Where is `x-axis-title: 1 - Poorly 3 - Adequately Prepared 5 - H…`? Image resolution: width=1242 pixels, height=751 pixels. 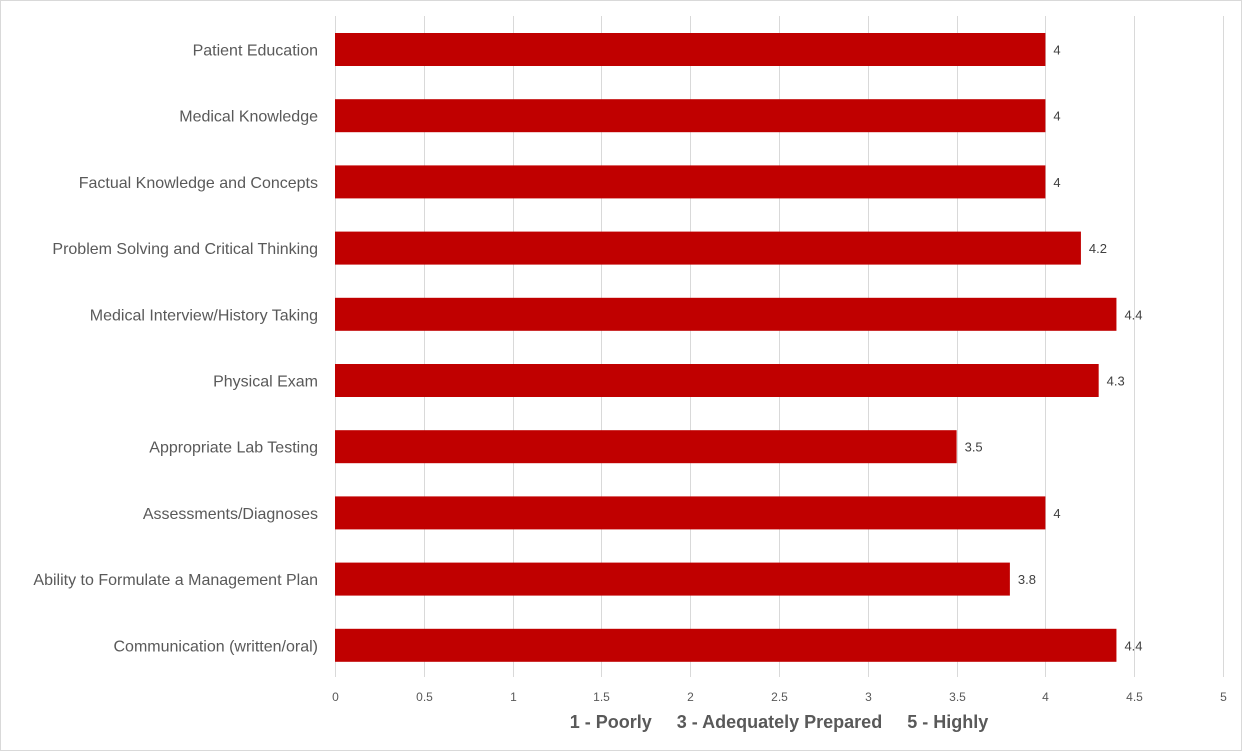
x-axis-title: 1 - Poorly 3 - Adequately Prepared 5 - H… is located at coordinates (779, 722).